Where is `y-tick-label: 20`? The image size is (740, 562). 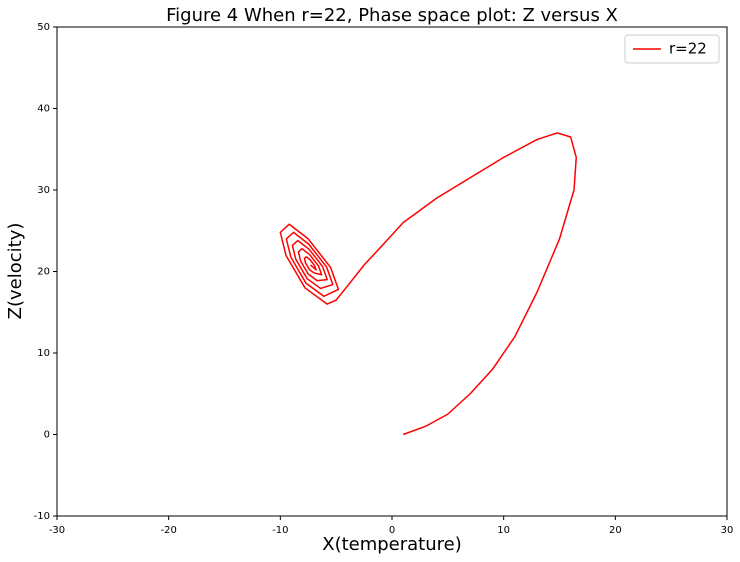 y-tick-label: 20 is located at coordinates (43, 272).